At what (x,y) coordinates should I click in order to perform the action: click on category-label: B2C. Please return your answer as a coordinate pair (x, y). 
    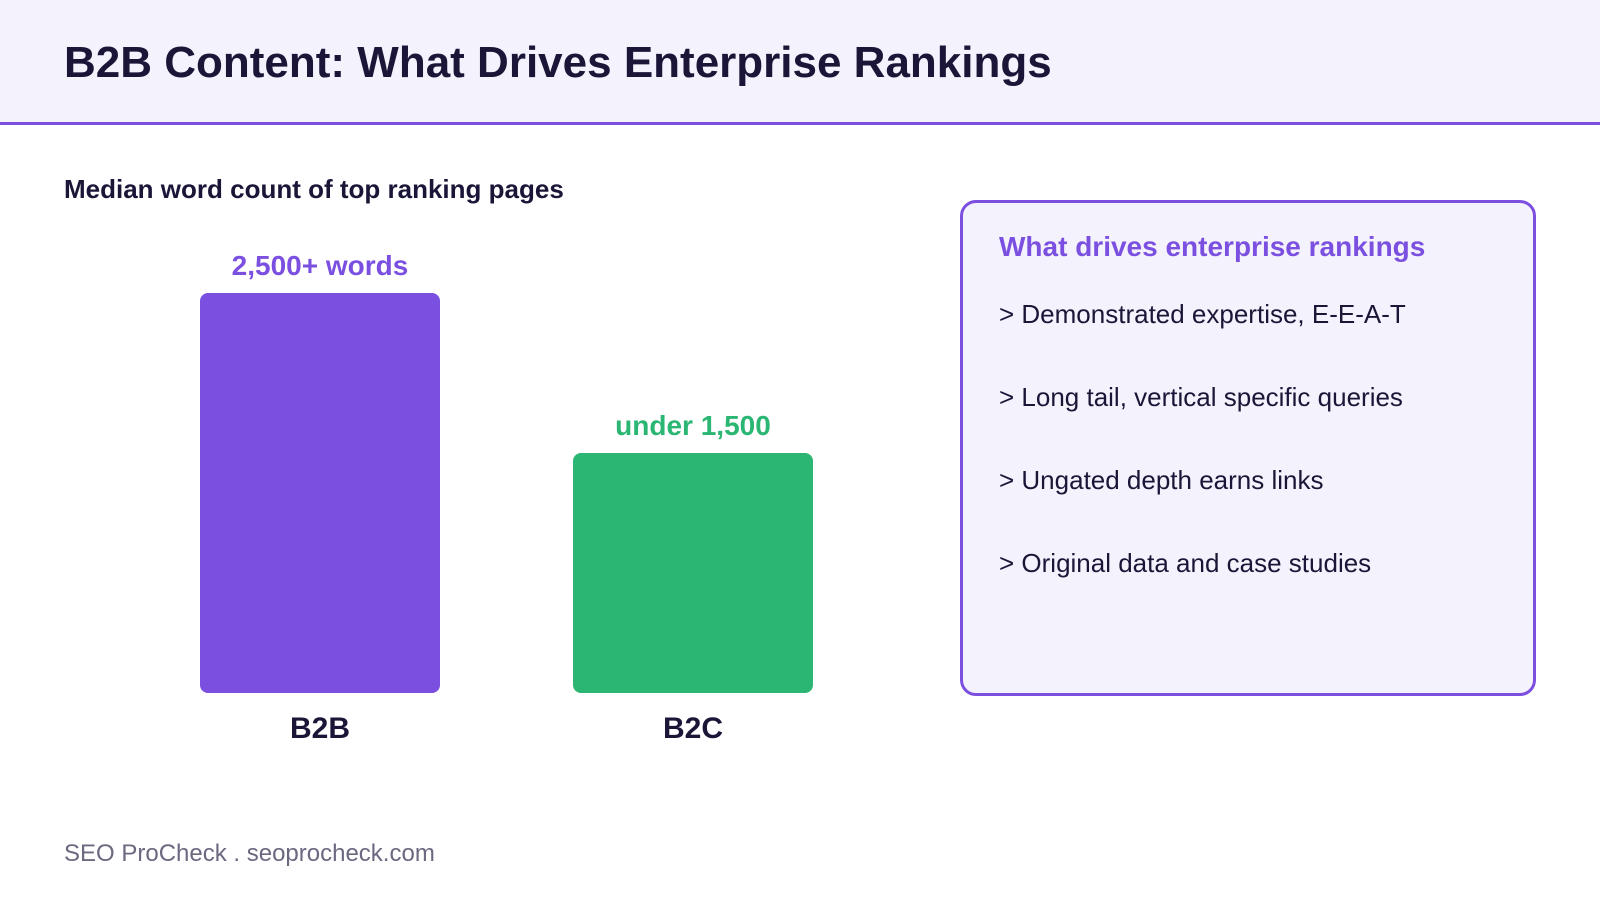
    Looking at the image, I should click on (693, 728).